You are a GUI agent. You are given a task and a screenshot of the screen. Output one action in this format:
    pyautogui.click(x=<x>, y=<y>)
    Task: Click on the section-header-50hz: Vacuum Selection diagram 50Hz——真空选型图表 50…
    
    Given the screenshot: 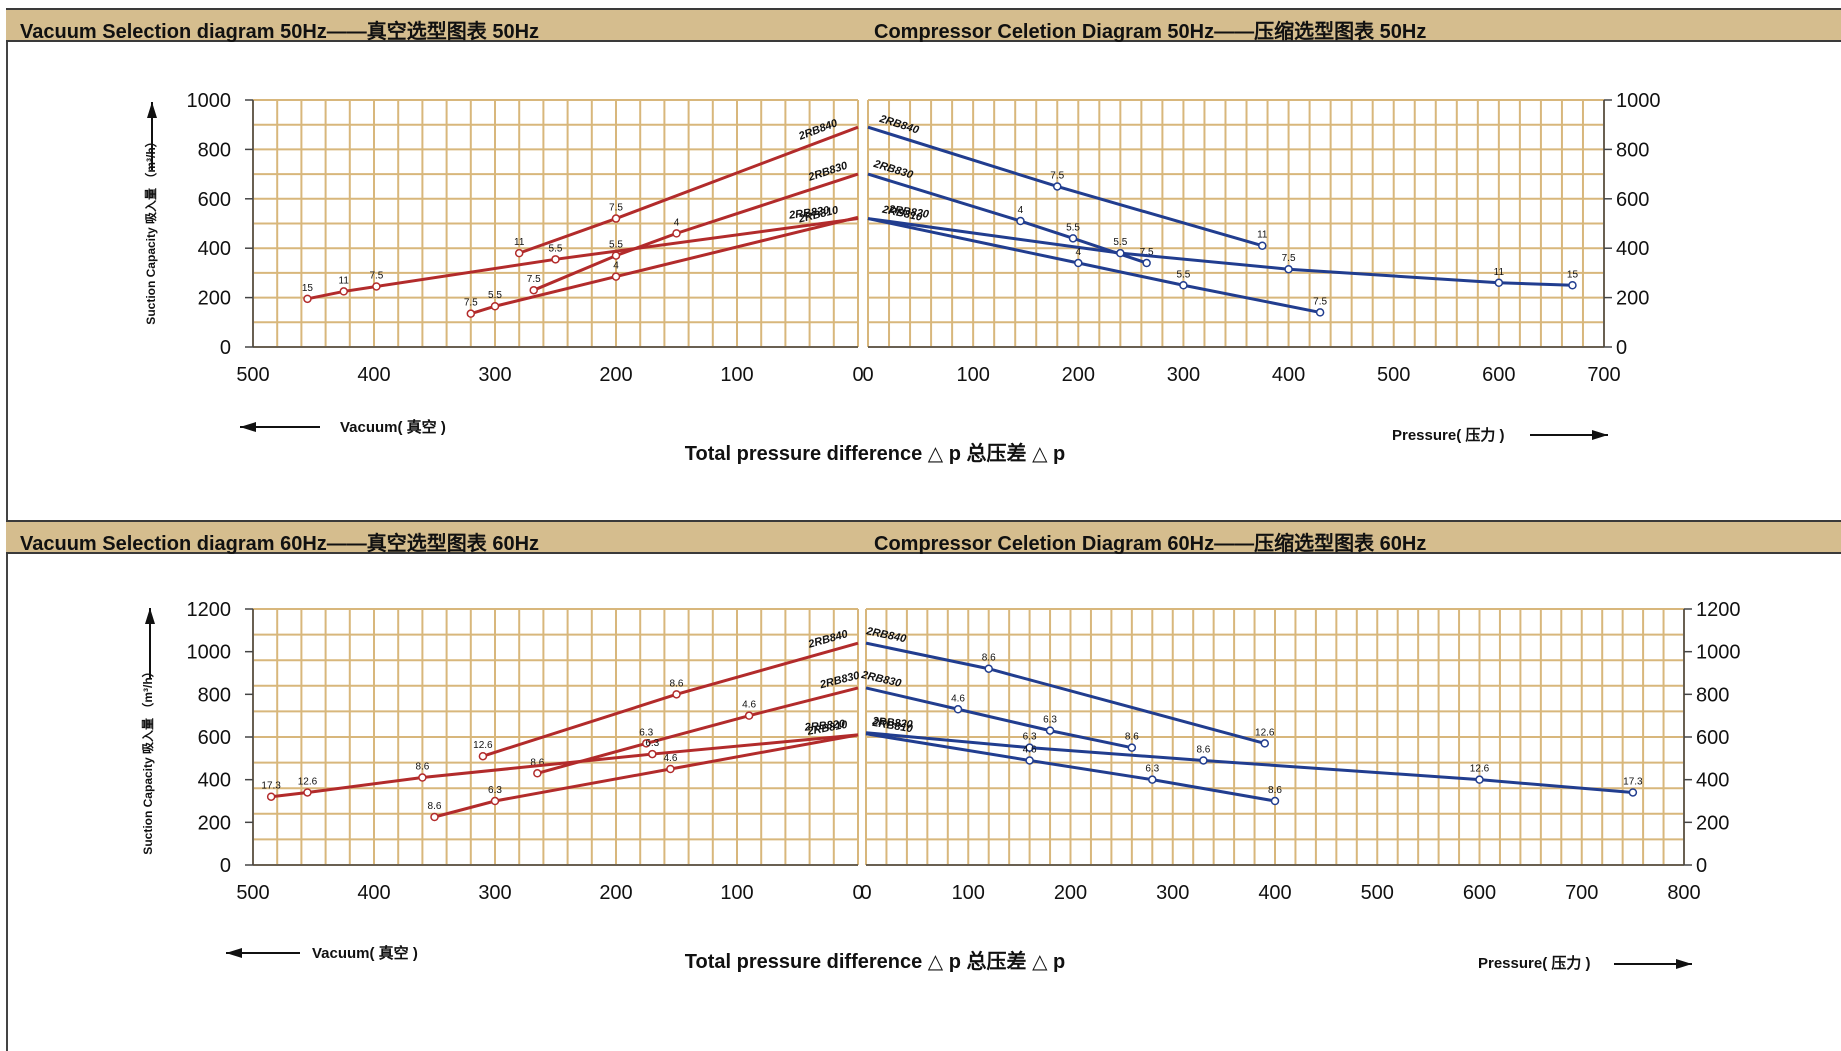 What is the action you would take?
    pyautogui.click(x=923, y=25)
    